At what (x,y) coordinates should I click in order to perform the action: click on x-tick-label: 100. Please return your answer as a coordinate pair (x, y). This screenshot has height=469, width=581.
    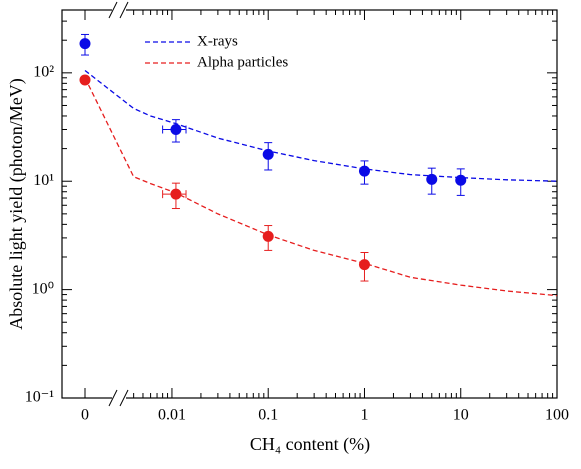
    Looking at the image, I should click on (557, 415).